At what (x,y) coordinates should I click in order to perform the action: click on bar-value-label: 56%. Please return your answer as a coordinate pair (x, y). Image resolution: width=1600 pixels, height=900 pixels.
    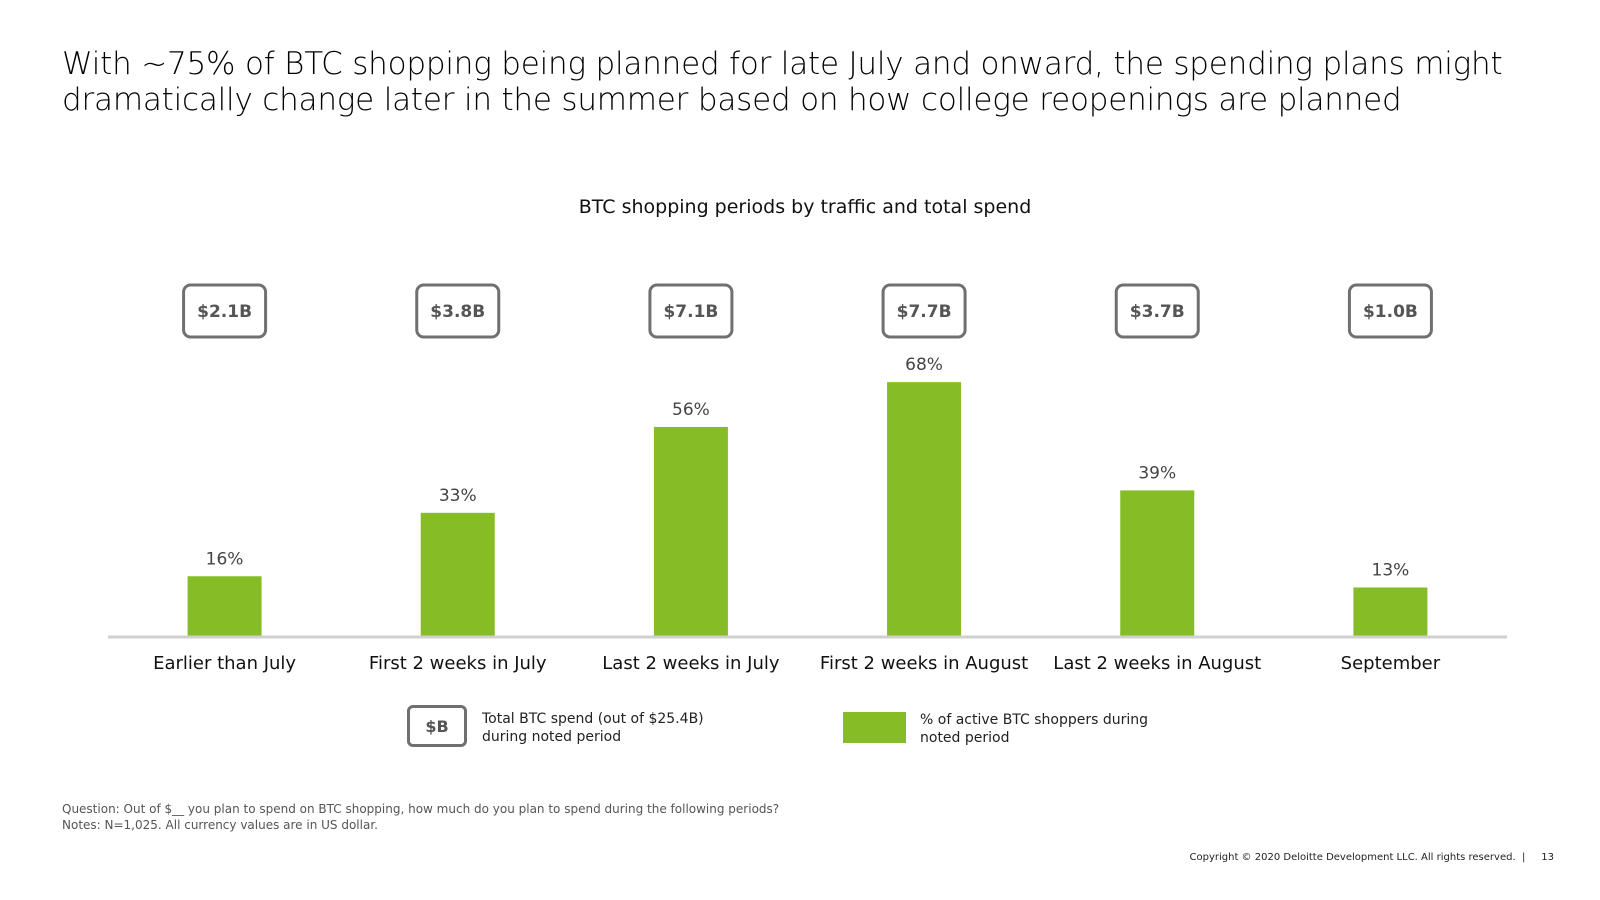
    Looking at the image, I should click on (691, 410).